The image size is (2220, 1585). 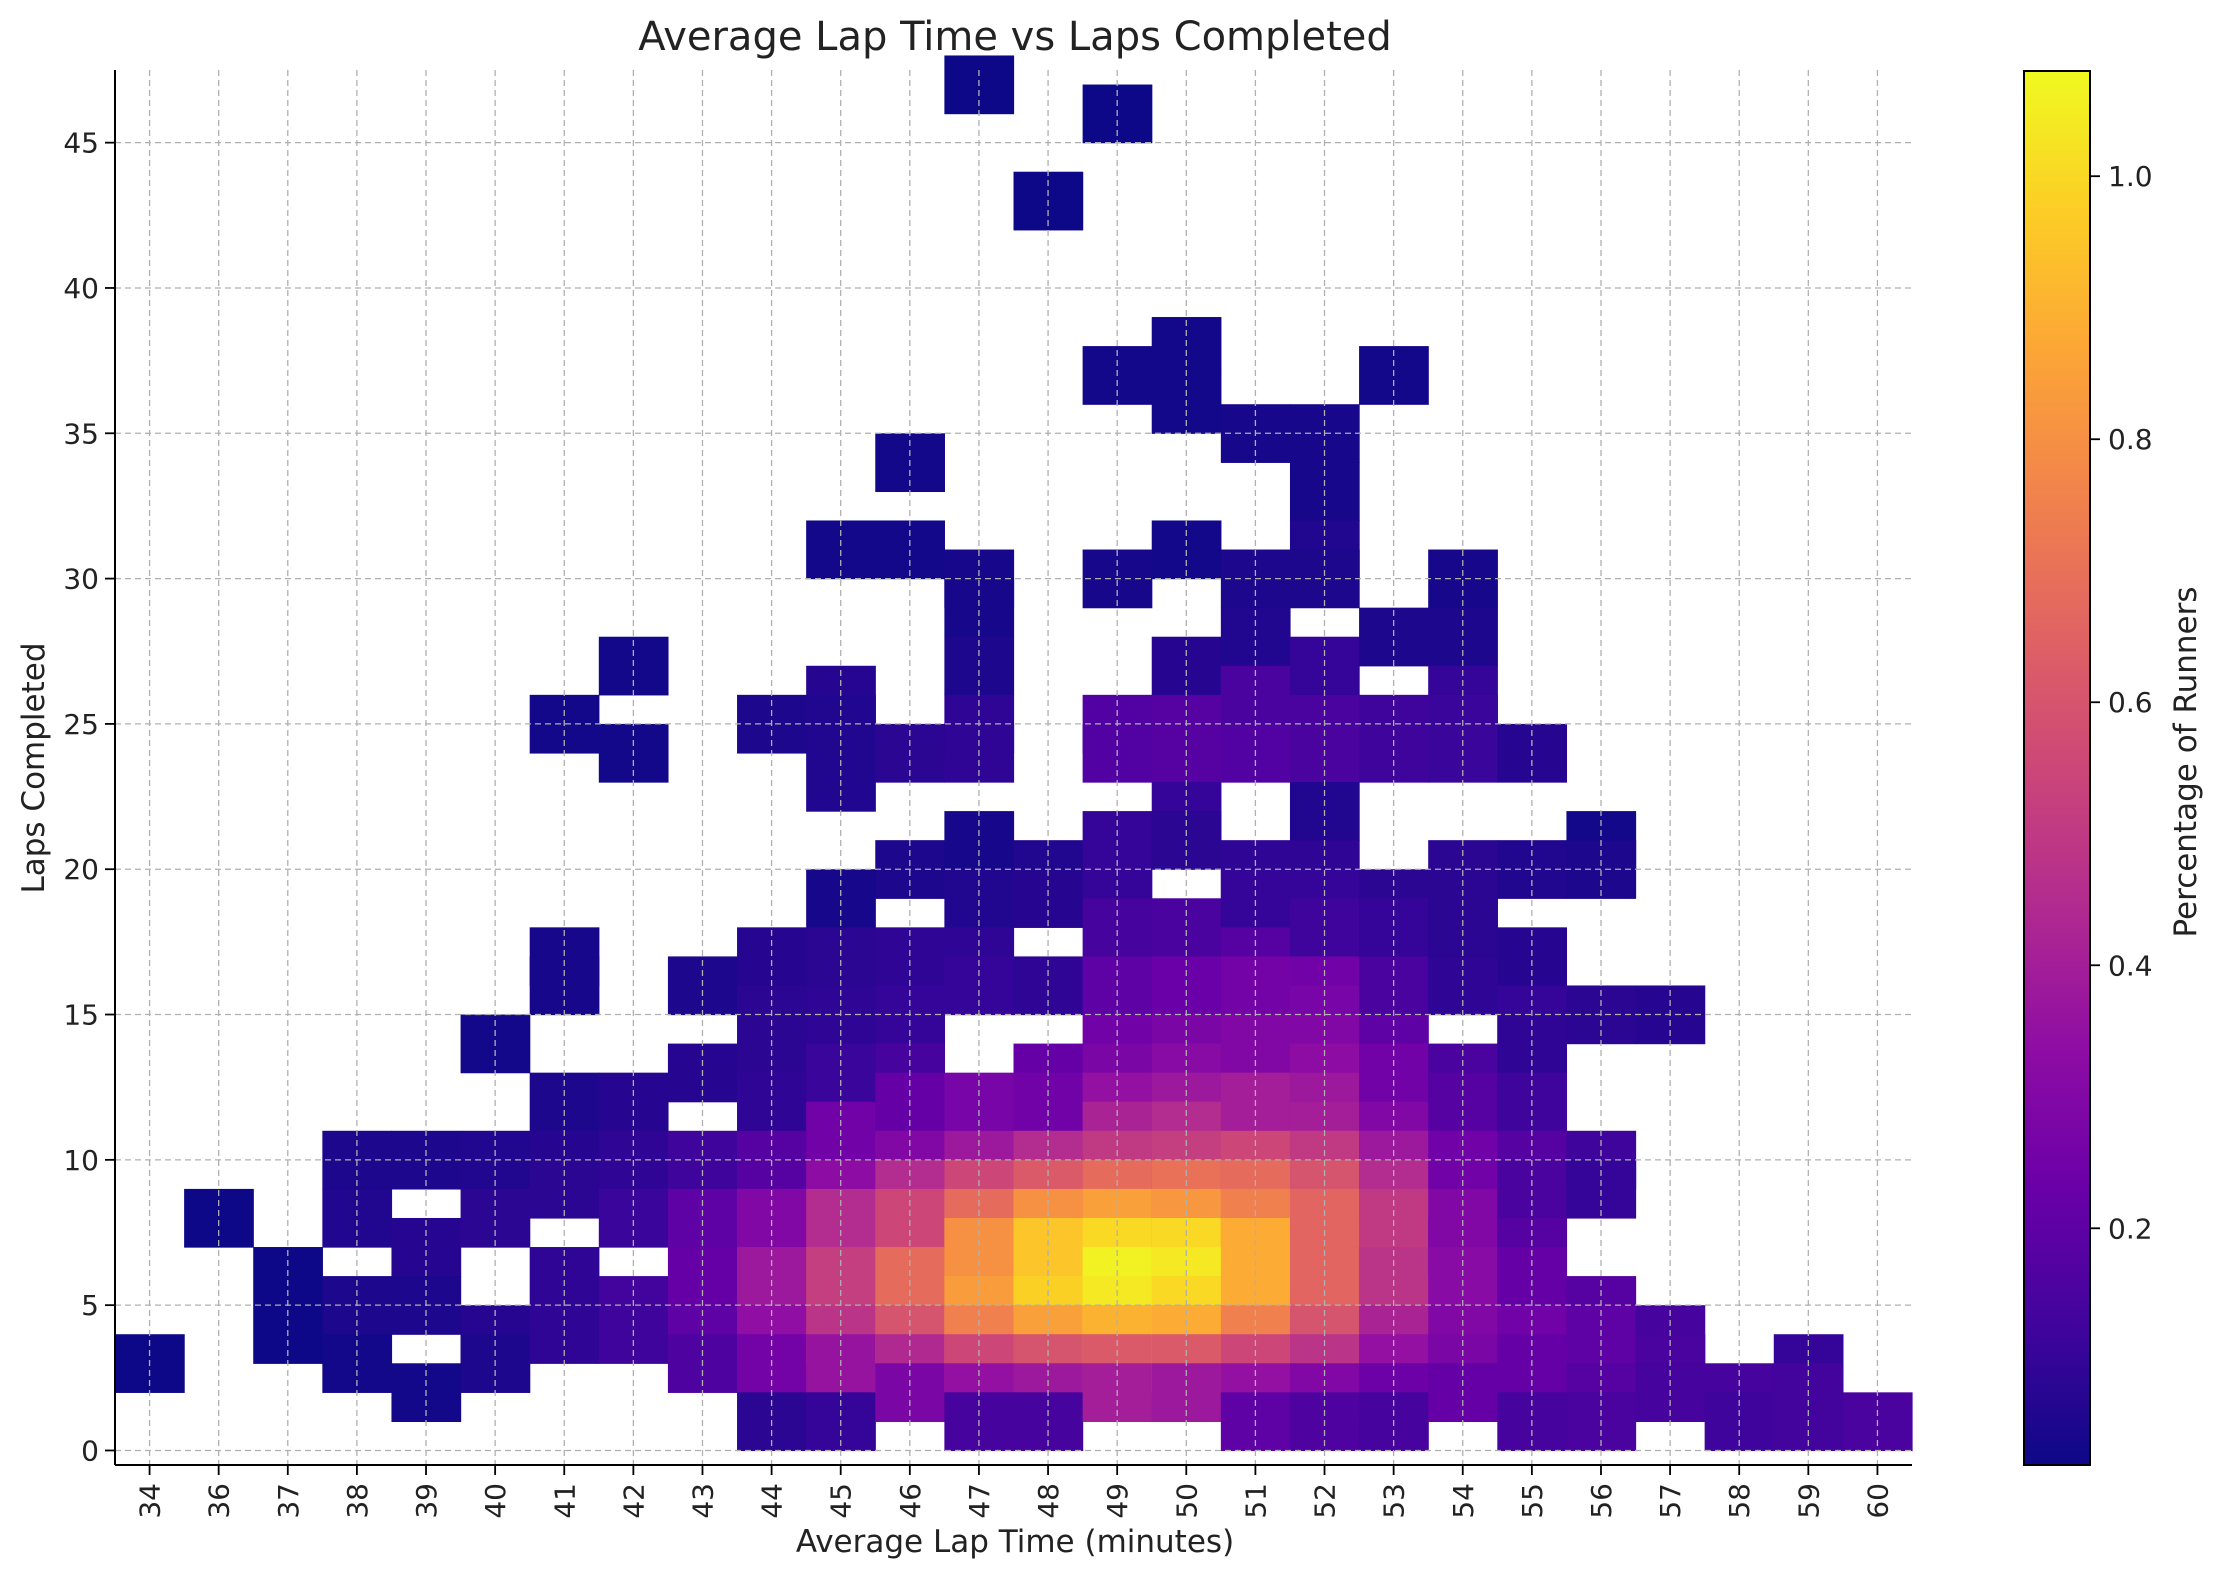 I want to click on x-tick-label: 48, so click(x=1048, y=1501).